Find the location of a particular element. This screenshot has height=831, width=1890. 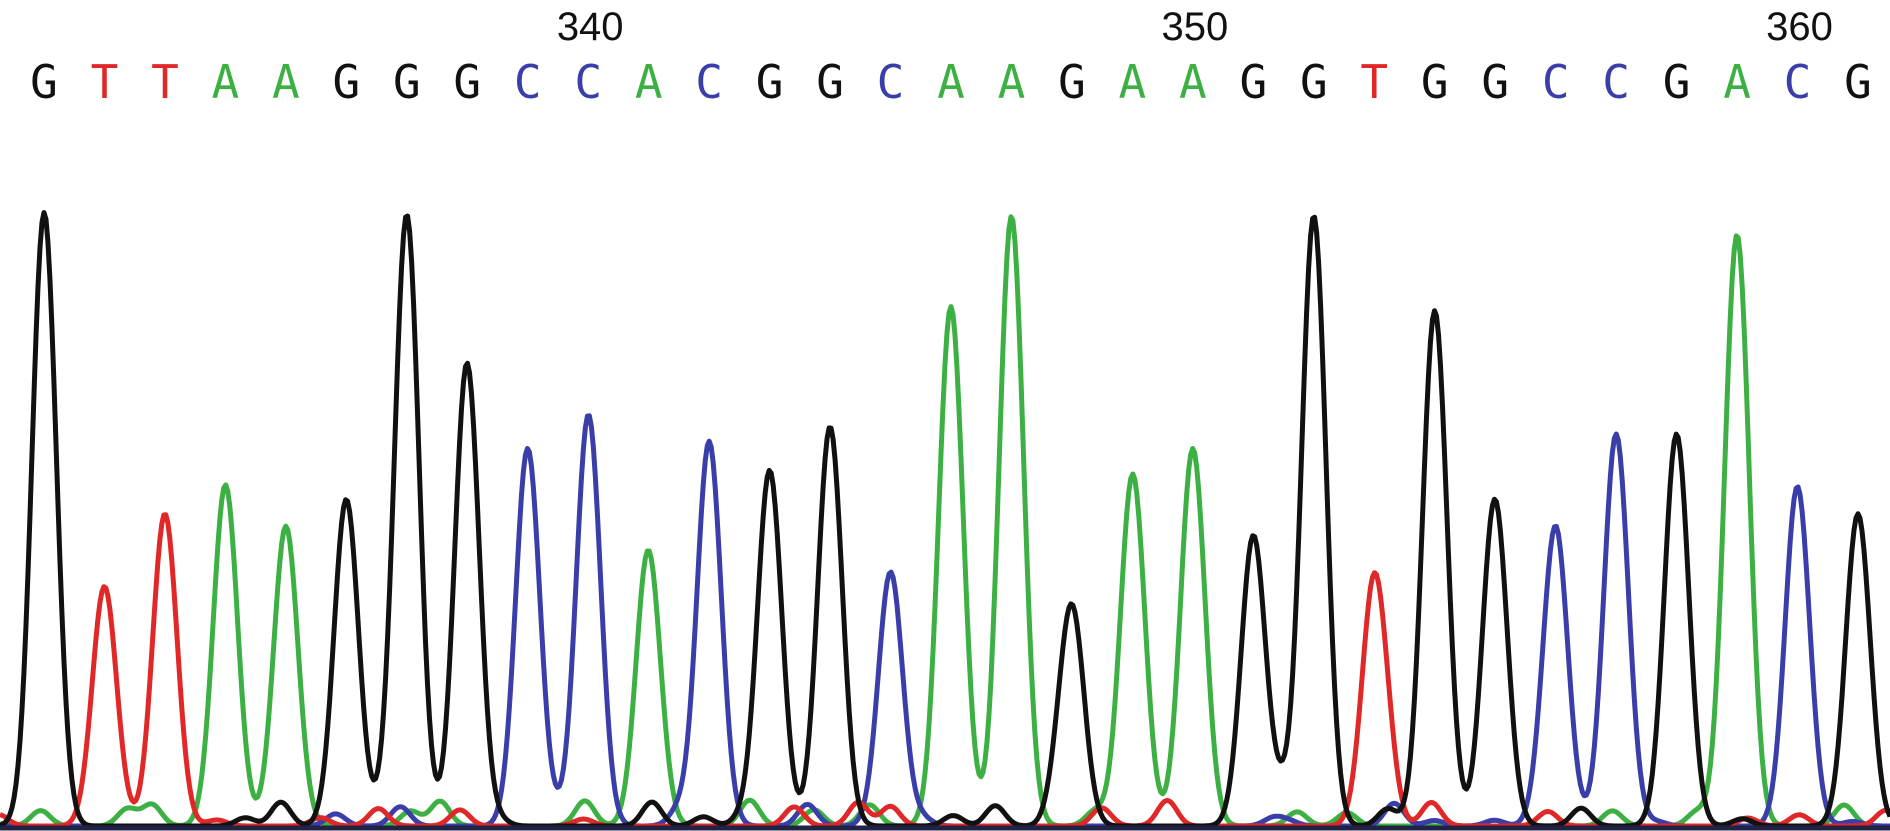

position-label-340: 340 is located at coordinates (590, 27).